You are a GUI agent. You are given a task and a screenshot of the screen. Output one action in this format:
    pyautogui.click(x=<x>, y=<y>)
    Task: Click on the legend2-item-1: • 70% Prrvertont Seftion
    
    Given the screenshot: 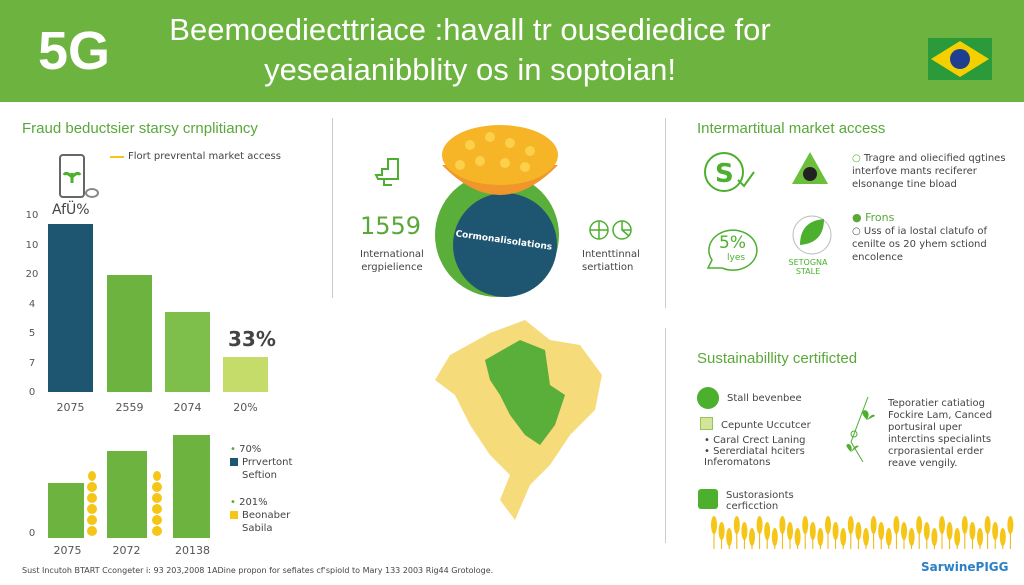 What is the action you would take?
    pyautogui.click(x=266, y=462)
    